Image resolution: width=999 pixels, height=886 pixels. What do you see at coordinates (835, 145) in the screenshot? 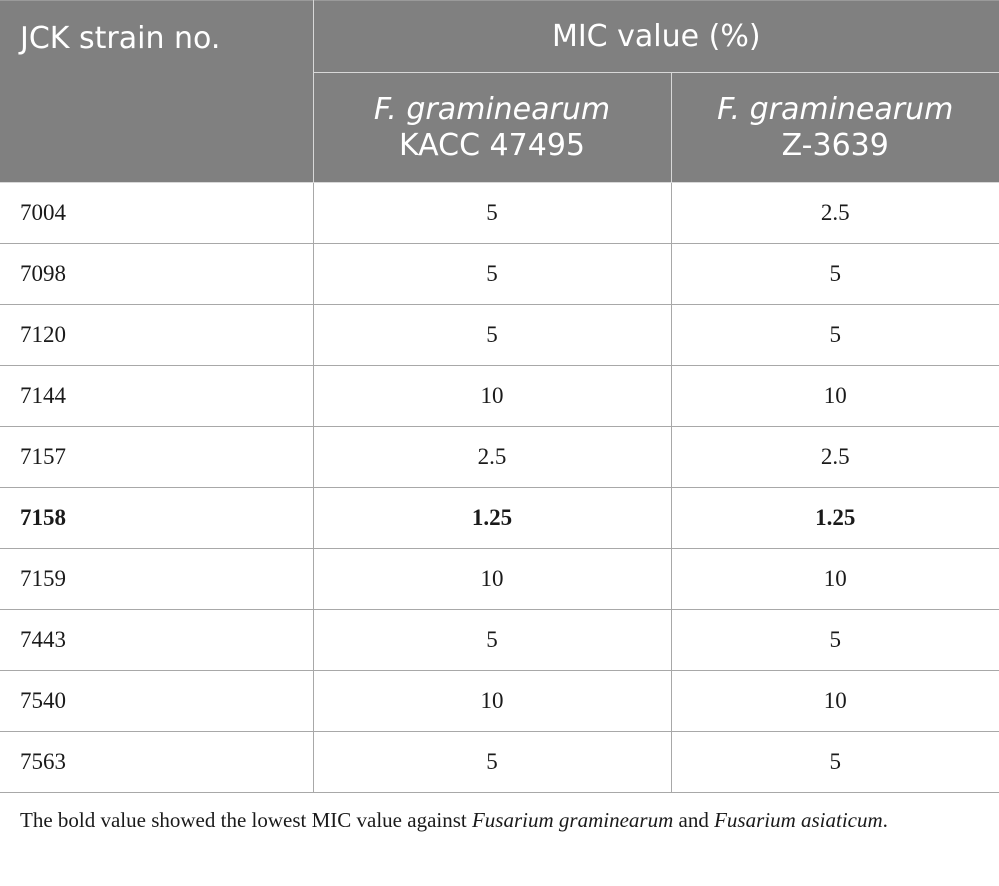
I see `species-strain: Z-3639` at bounding box center [835, 145].